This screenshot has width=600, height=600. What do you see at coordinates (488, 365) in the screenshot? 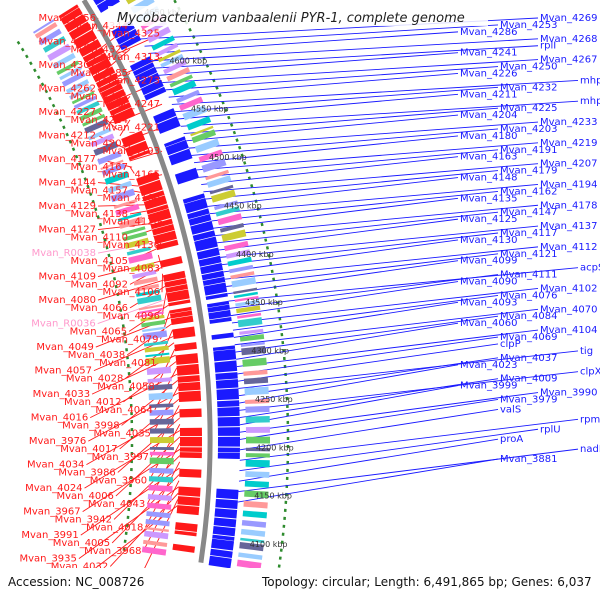
I see `right-gene-label: Mvan_4023` at bounding box center [488, 365].